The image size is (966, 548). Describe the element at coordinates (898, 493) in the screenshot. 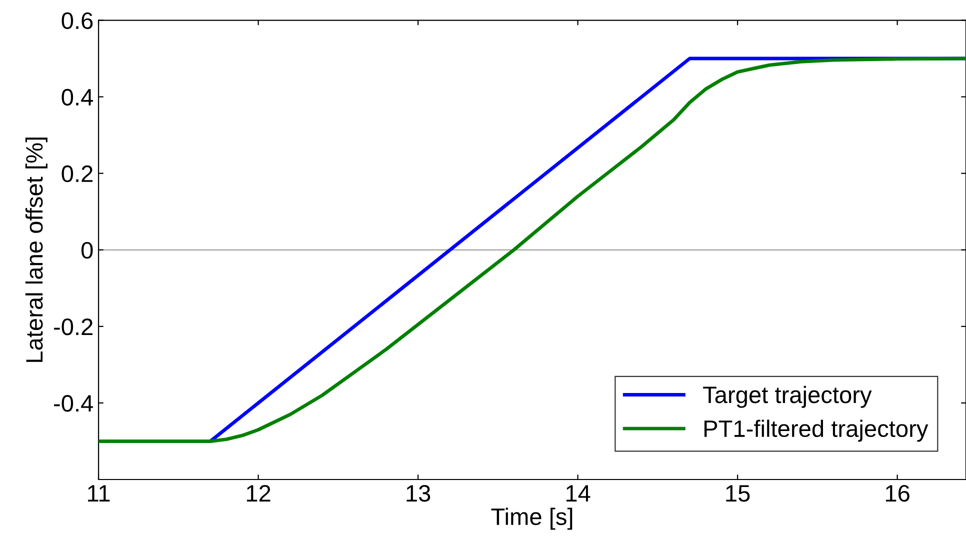

I see `x-tick-label: 16` at that location.